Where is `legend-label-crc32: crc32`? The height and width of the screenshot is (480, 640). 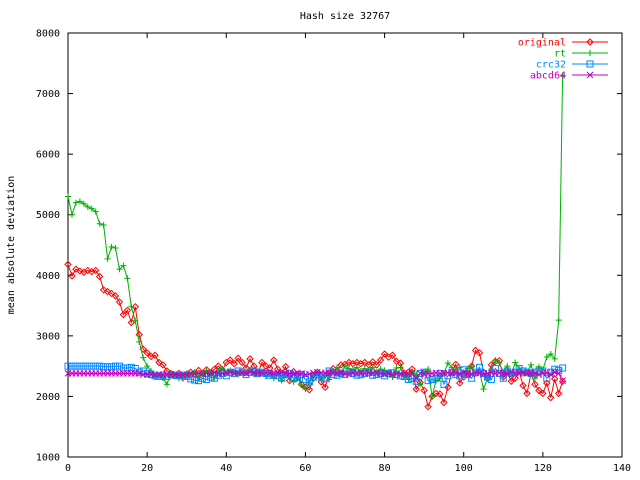 legend-label-crc32: crc32 is located at coordinates (551, 65).